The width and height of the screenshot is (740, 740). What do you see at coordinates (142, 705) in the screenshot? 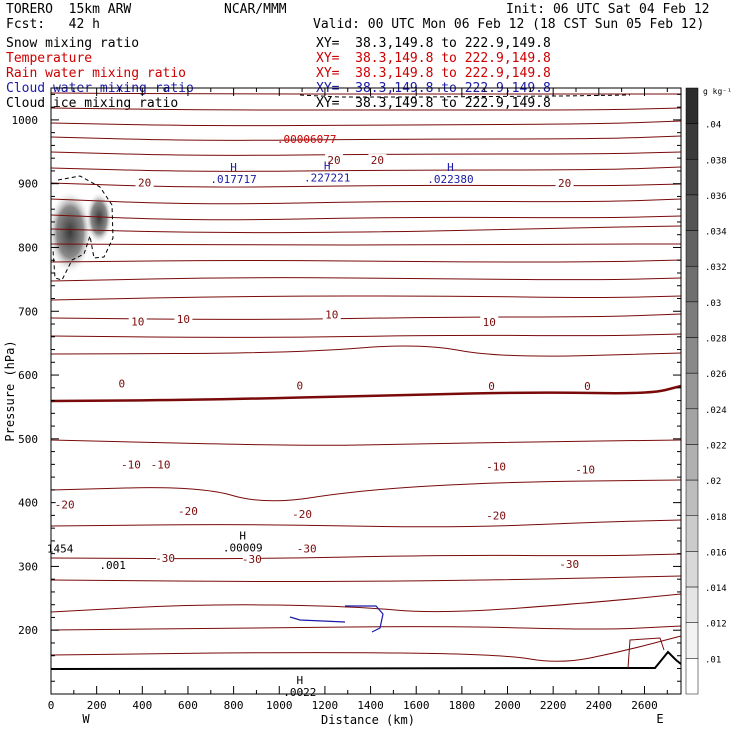
I see `x-tick-label: 400` at bounding box center [142, 705].